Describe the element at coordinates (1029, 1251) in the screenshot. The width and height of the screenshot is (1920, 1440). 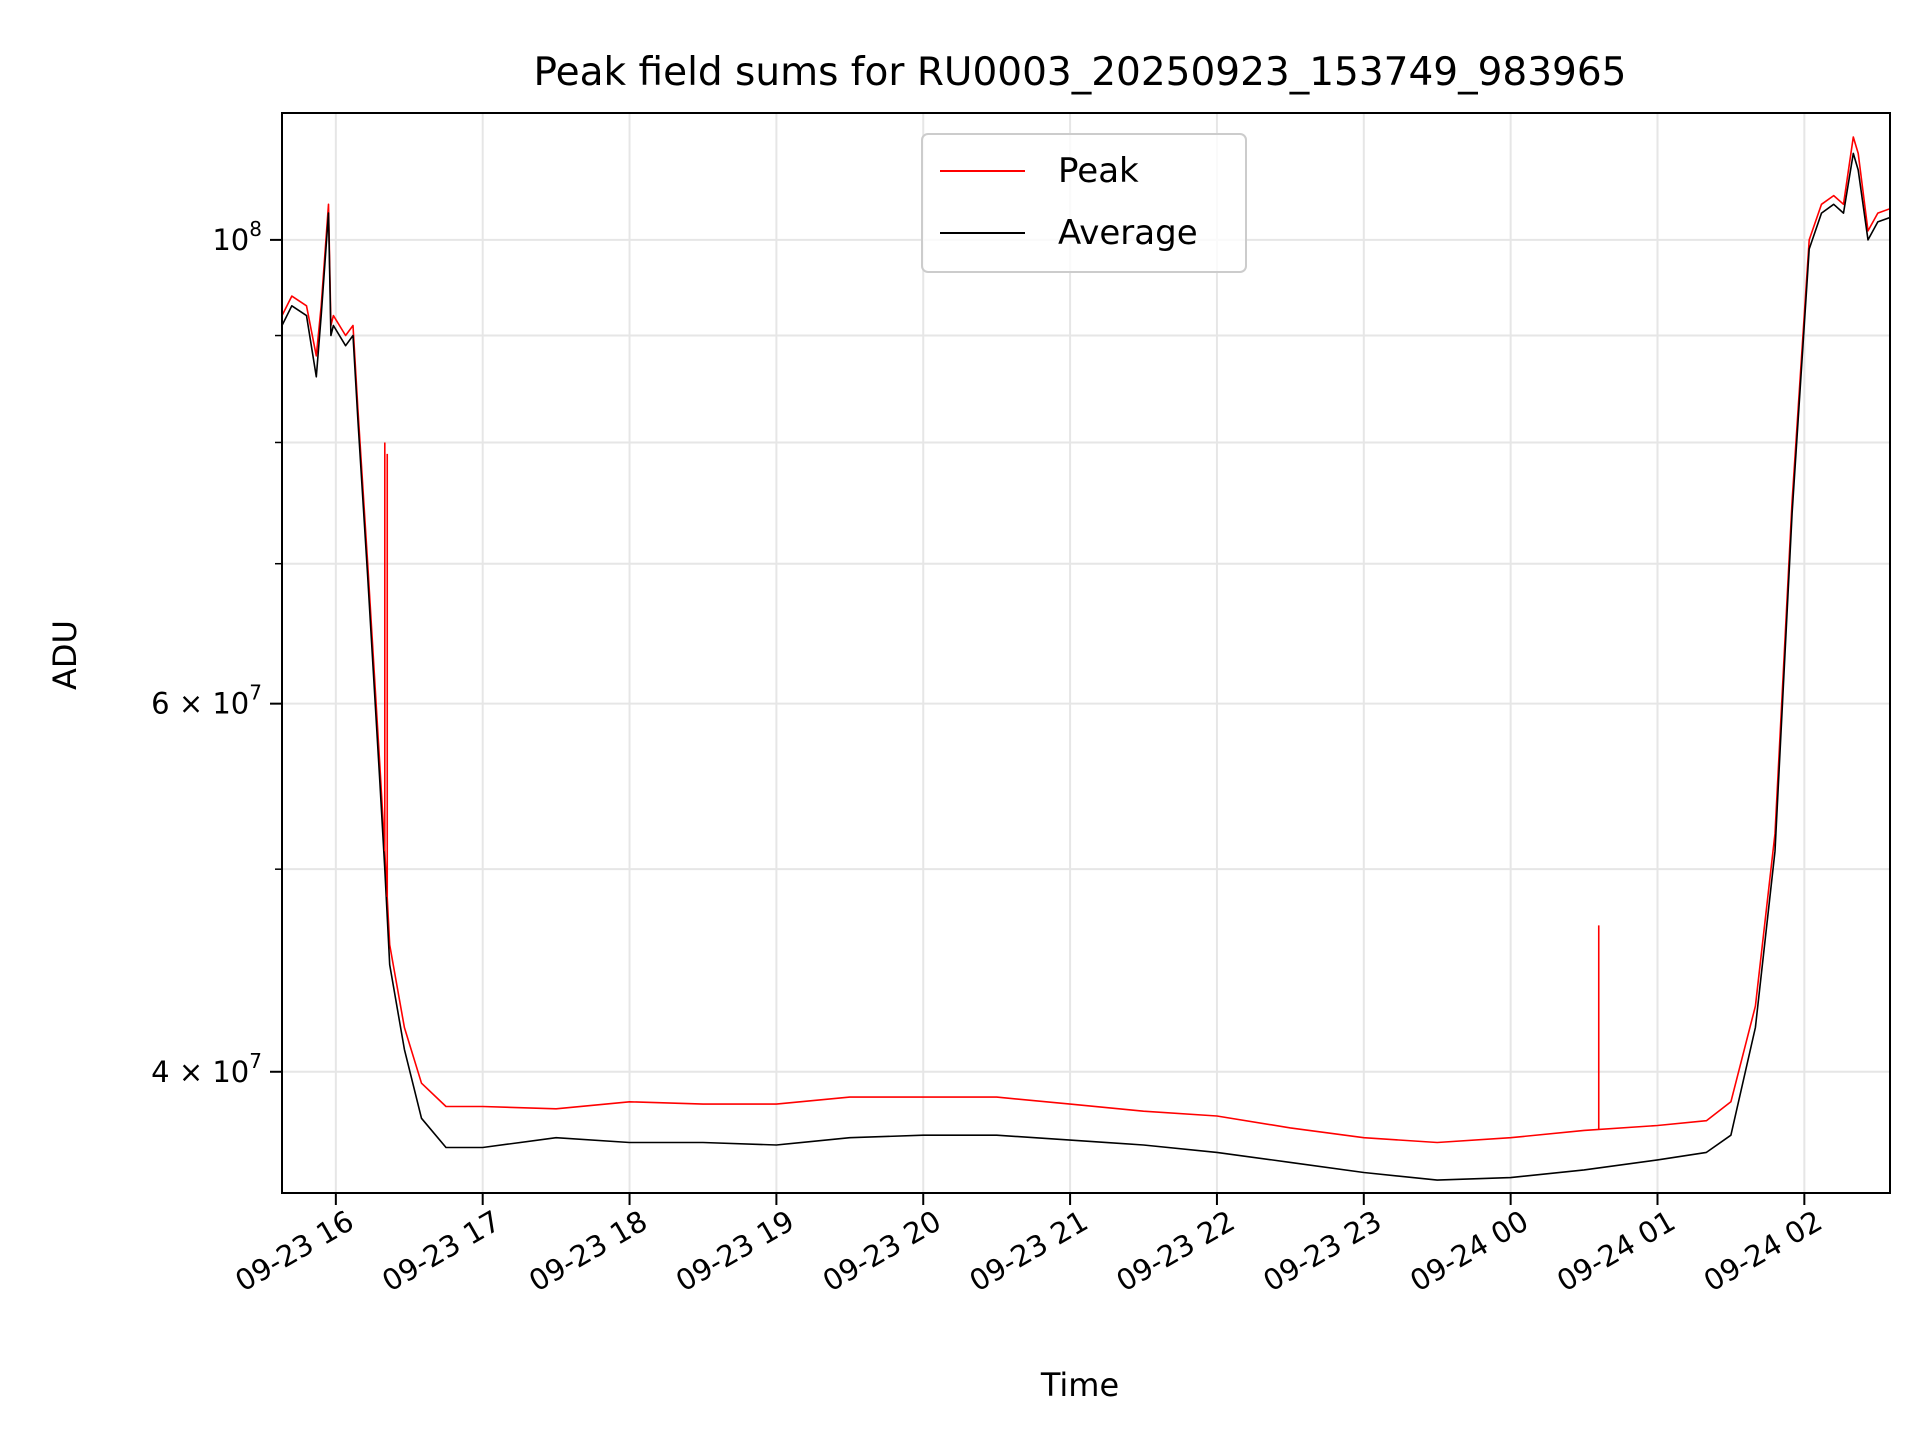
I see `x-tick-label: 09-23 21` at that location.